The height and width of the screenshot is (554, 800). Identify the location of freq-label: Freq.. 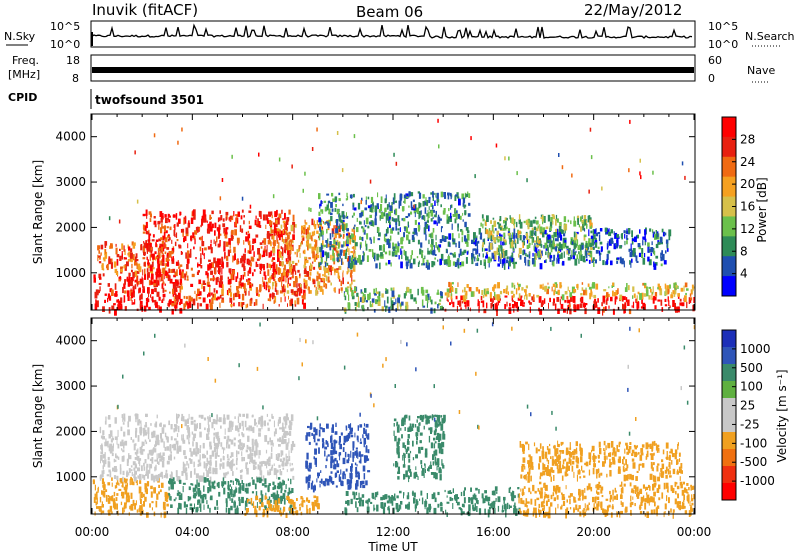
(25, 60).